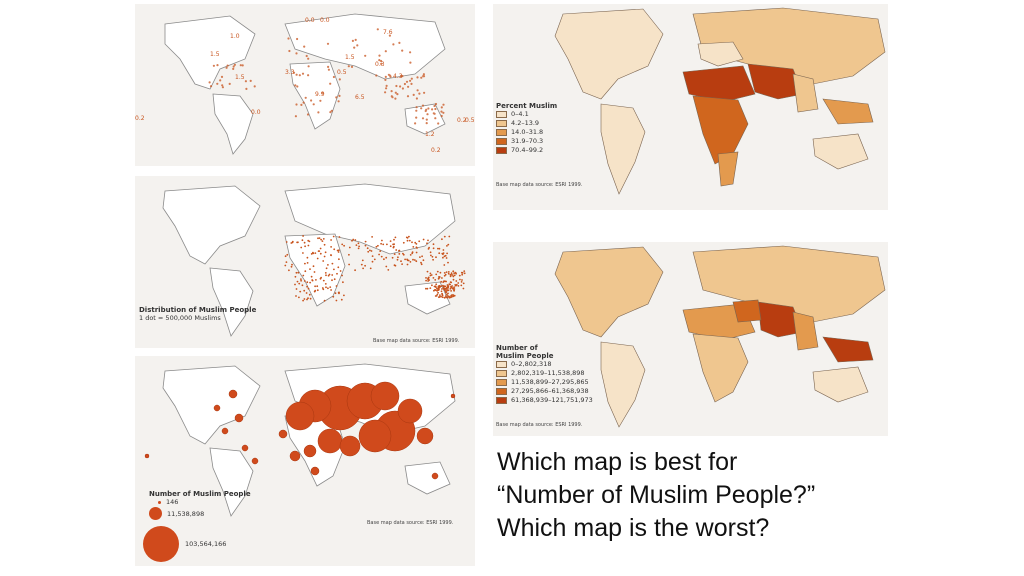  I want to click on prop-legend-item-small: 146, so click(166, 502).